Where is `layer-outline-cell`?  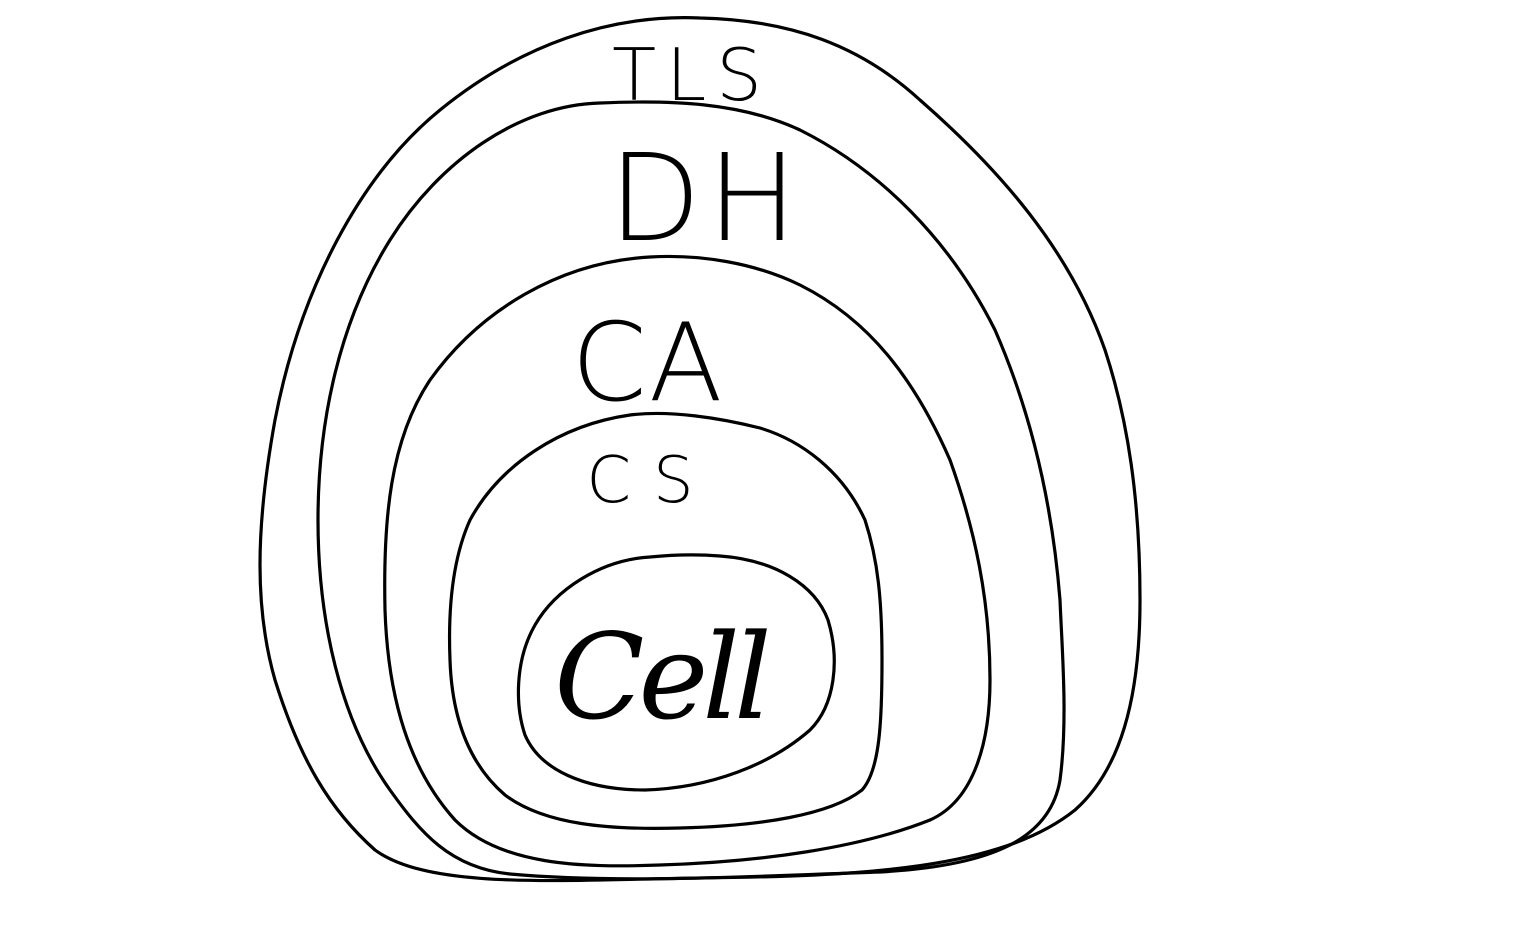 layer-outline-cell is located at coordinates (676, 672).